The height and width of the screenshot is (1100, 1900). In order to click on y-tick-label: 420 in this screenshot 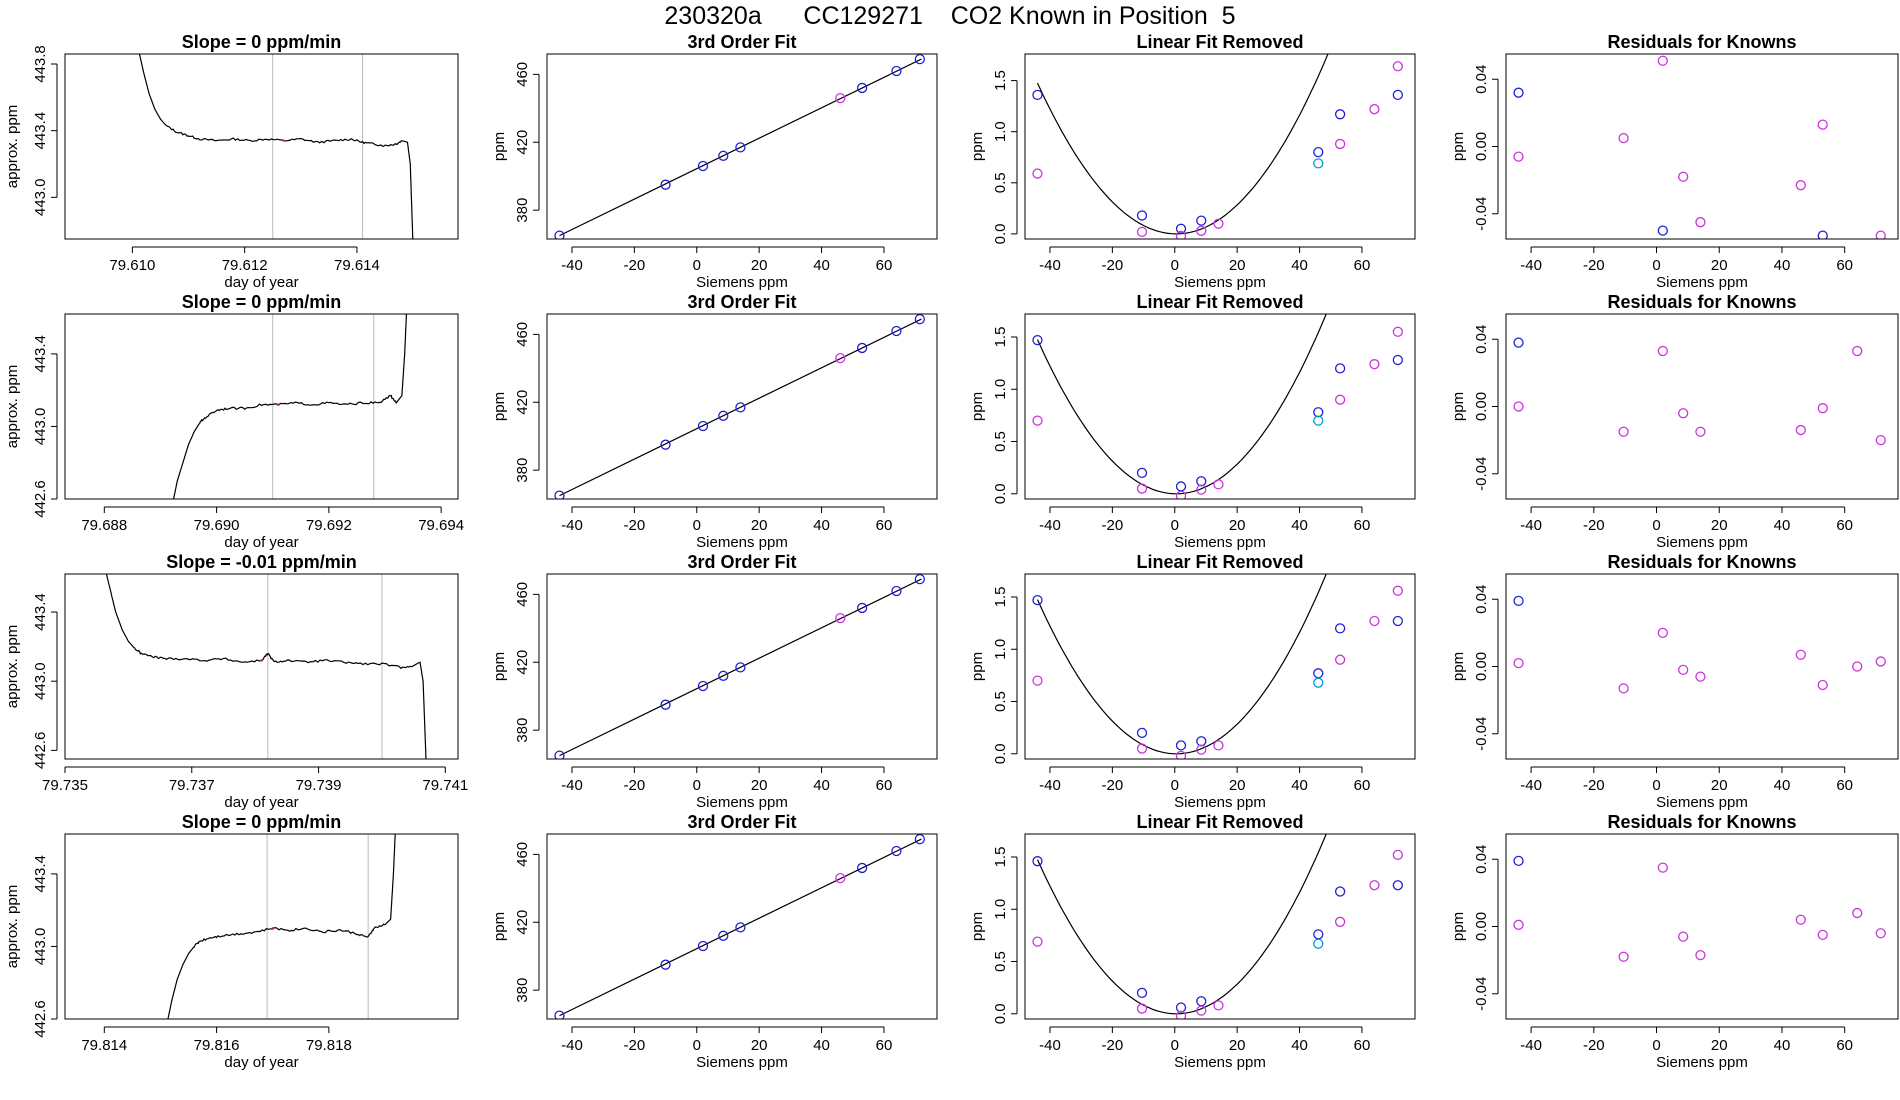, I will do `click(522, 922)`.